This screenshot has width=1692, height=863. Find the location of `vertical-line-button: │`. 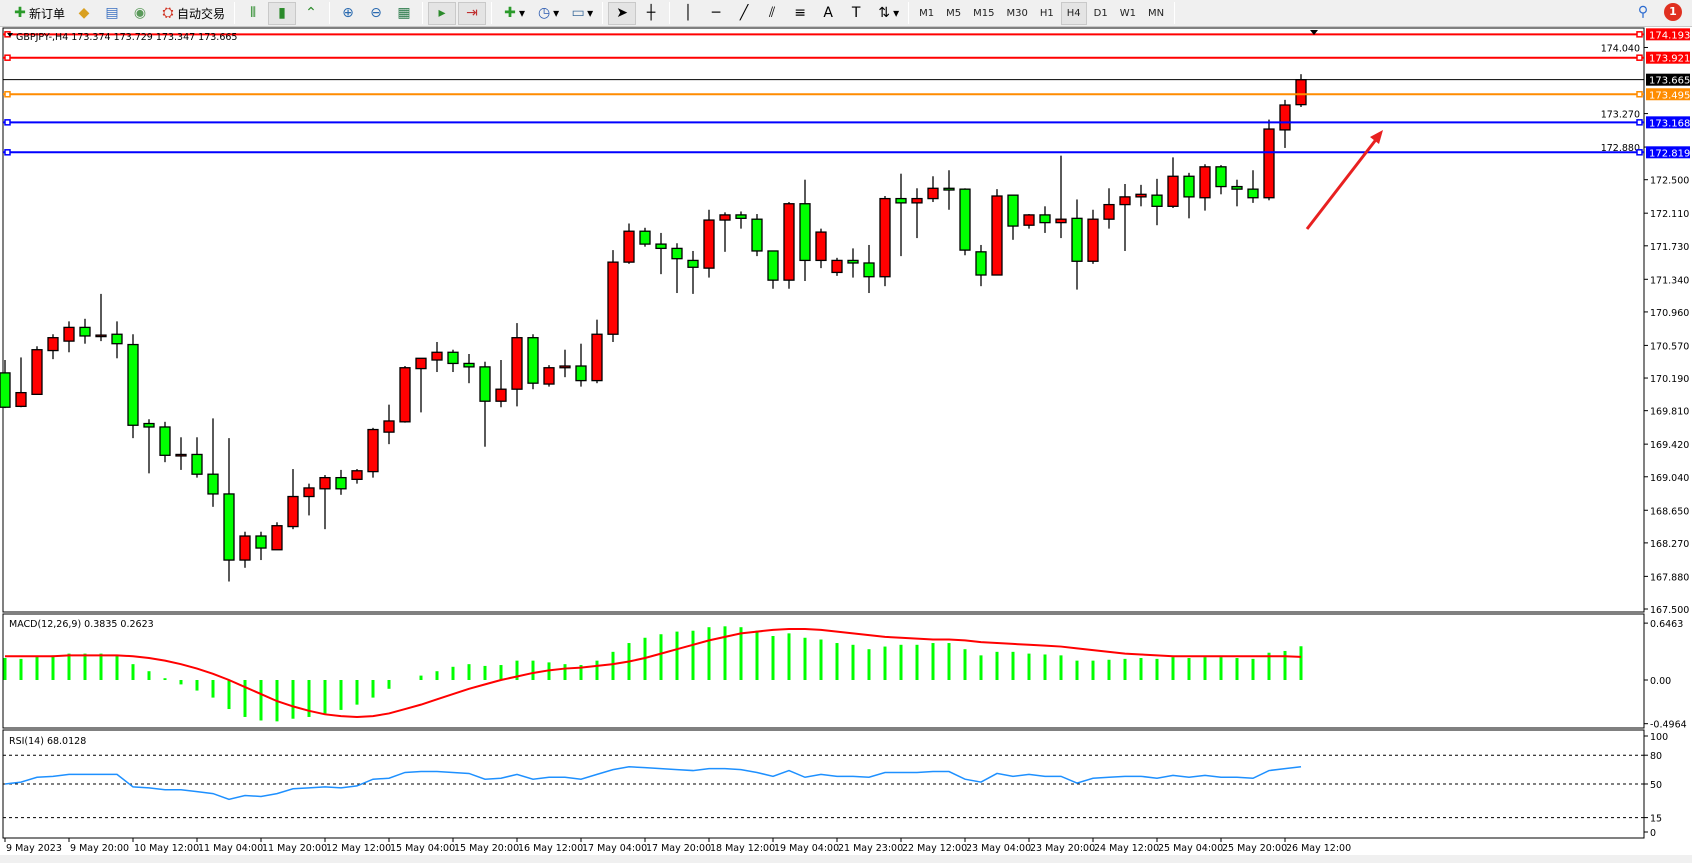

vertical-line-button: │ is located at coordinates (688, 13).